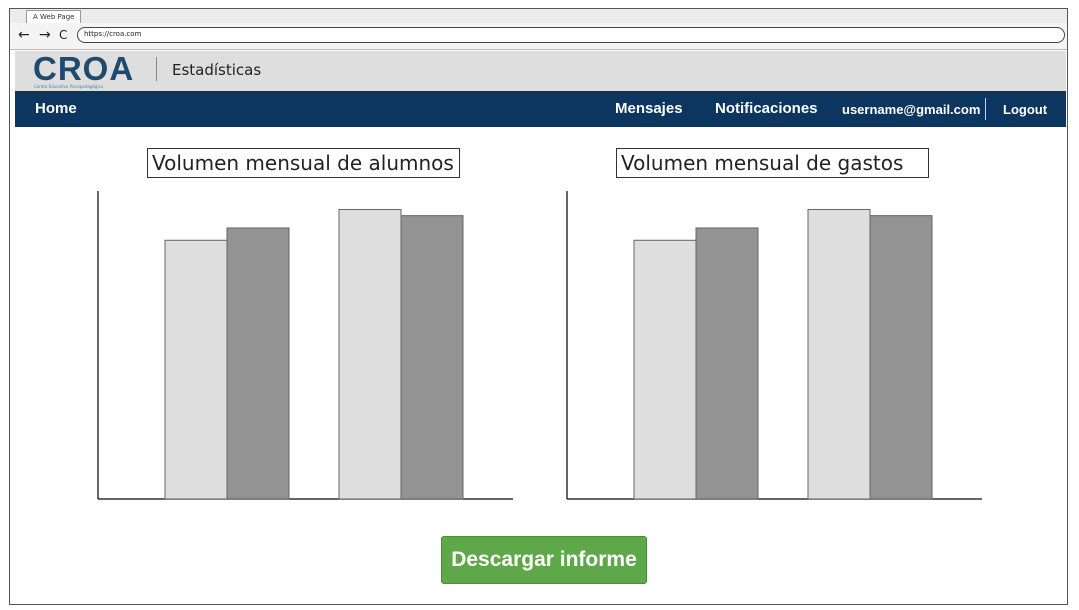 This screenshot has height=610, width=1079. Describe the element at coordinates (303, 163) in the screenshot. I see `chart-title-students: Volumen mensual de alumnos` at that location.